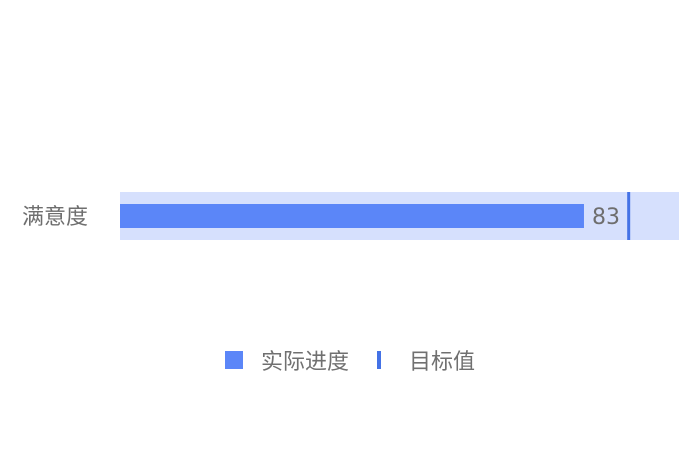 The width and height of the screenshot is (700, 464). I want to click on legend-item-actual: 实际进度, so click(286, 360).